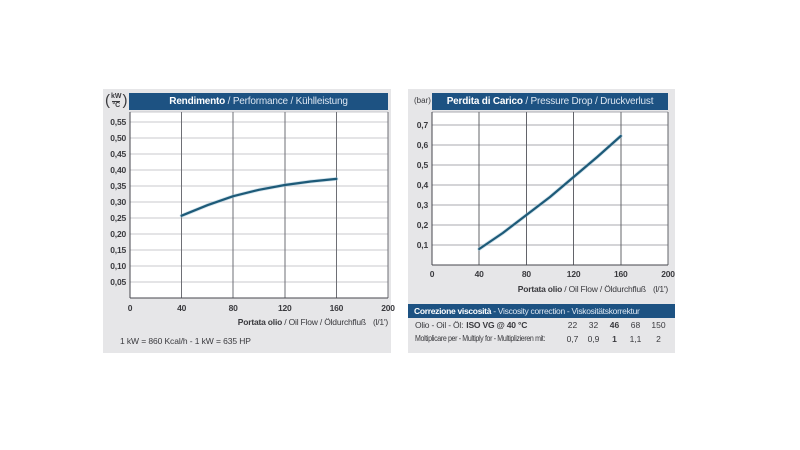 The width and height of the screenshot is (800, 450). I want to click on oil-grade-values: 22 32 46 68 150, so click(616, 325).